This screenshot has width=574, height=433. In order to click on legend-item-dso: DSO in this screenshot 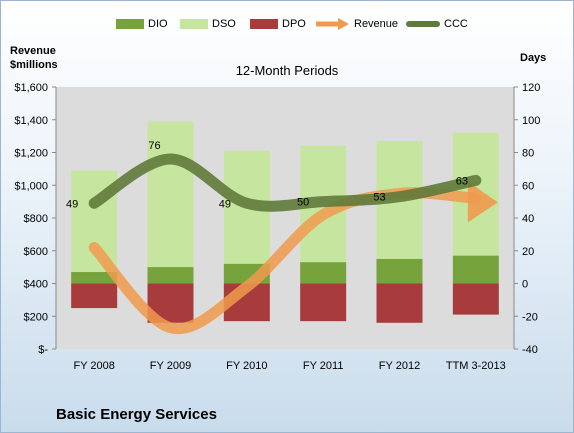, I will do `click(208, 24)`.